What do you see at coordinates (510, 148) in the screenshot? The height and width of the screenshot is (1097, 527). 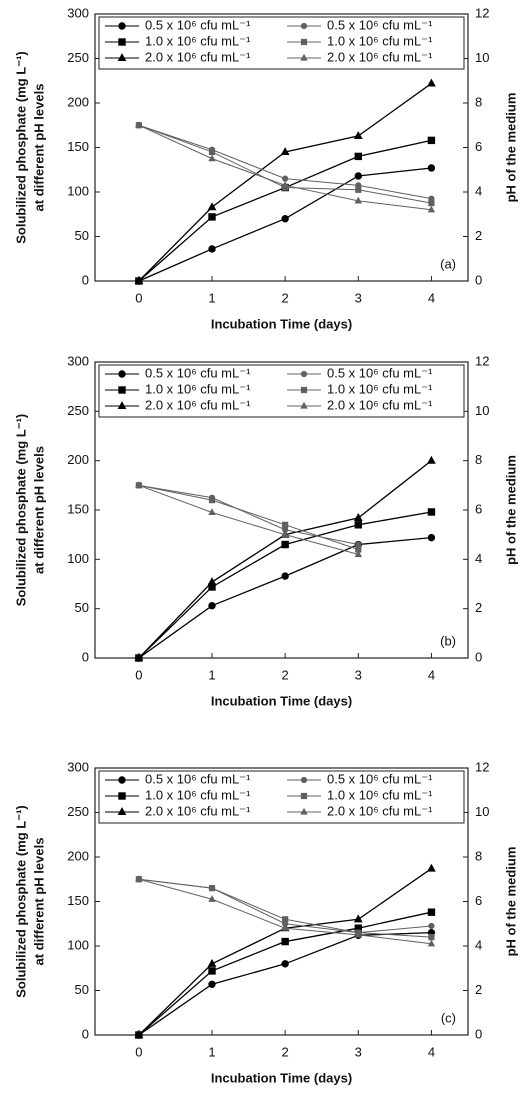 I see `y2-axis-label: pH of the medium` at bounding box center [510, 148].